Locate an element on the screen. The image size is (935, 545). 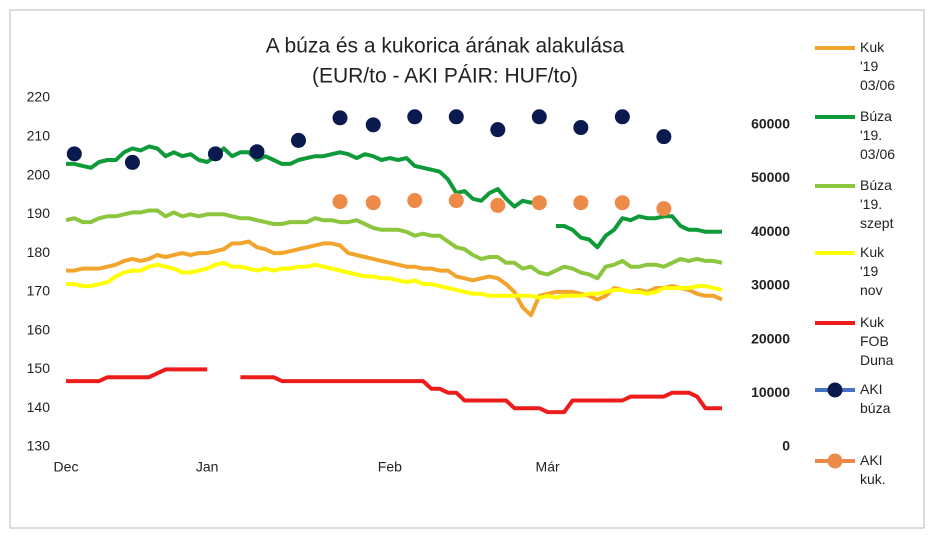
y2-tick-label: 60000 is located at coordinates (770, 124).